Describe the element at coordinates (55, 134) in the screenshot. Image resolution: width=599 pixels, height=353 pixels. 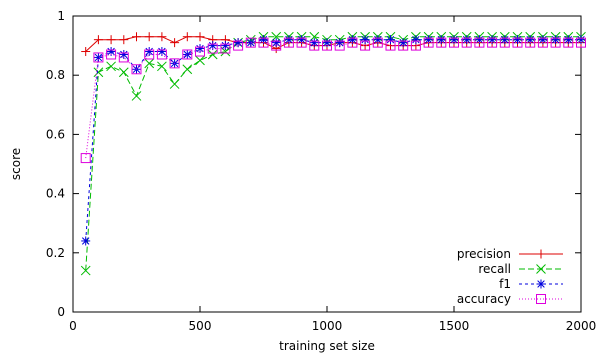
I see `y-tick-label: 0.6` at that location.